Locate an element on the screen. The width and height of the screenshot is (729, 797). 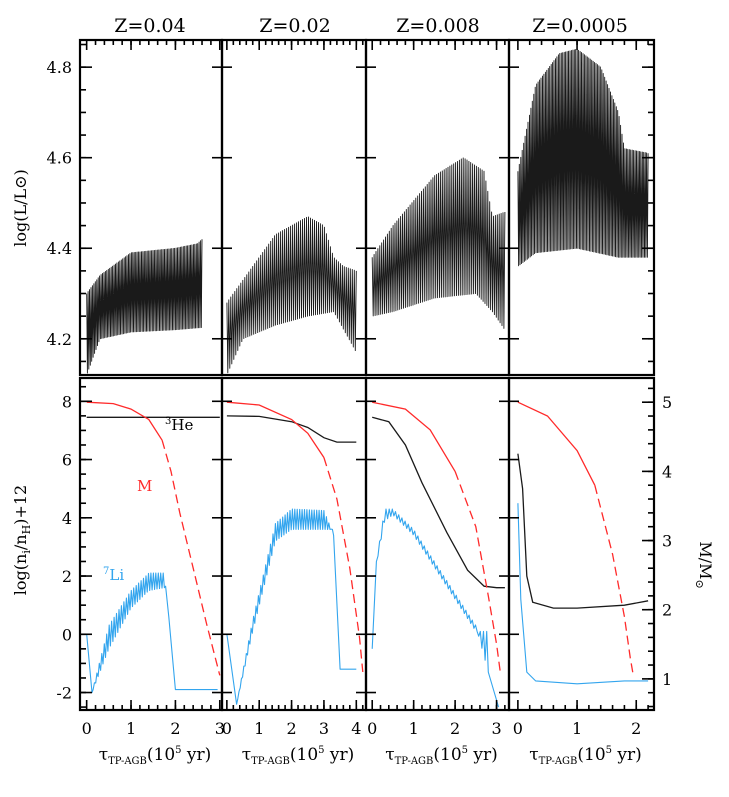
right-ytick-label-3: 3 is located at coordinates (667, 541).